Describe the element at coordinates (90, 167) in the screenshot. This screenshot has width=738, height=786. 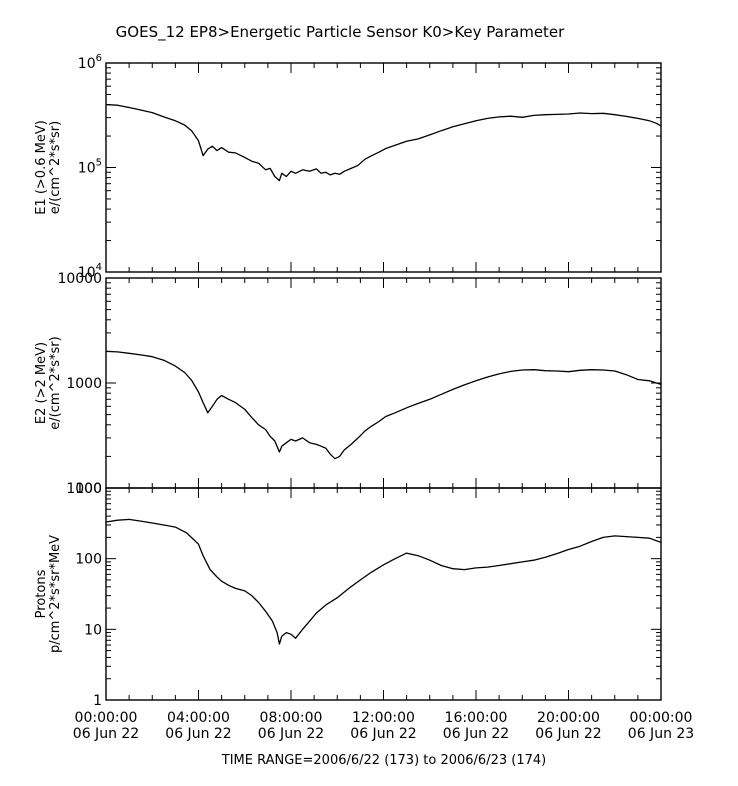
I see `y-tick-label: 10⁵` at that location.